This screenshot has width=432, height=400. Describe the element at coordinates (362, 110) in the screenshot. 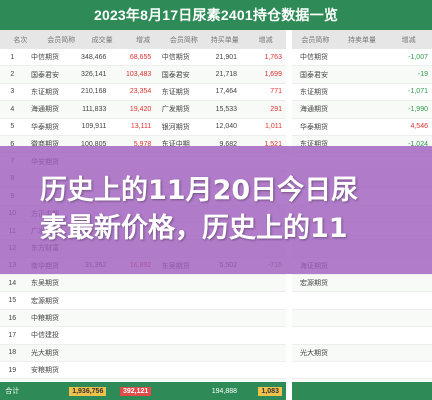

I see `table-row: 海通期货 -1,990` at that location.